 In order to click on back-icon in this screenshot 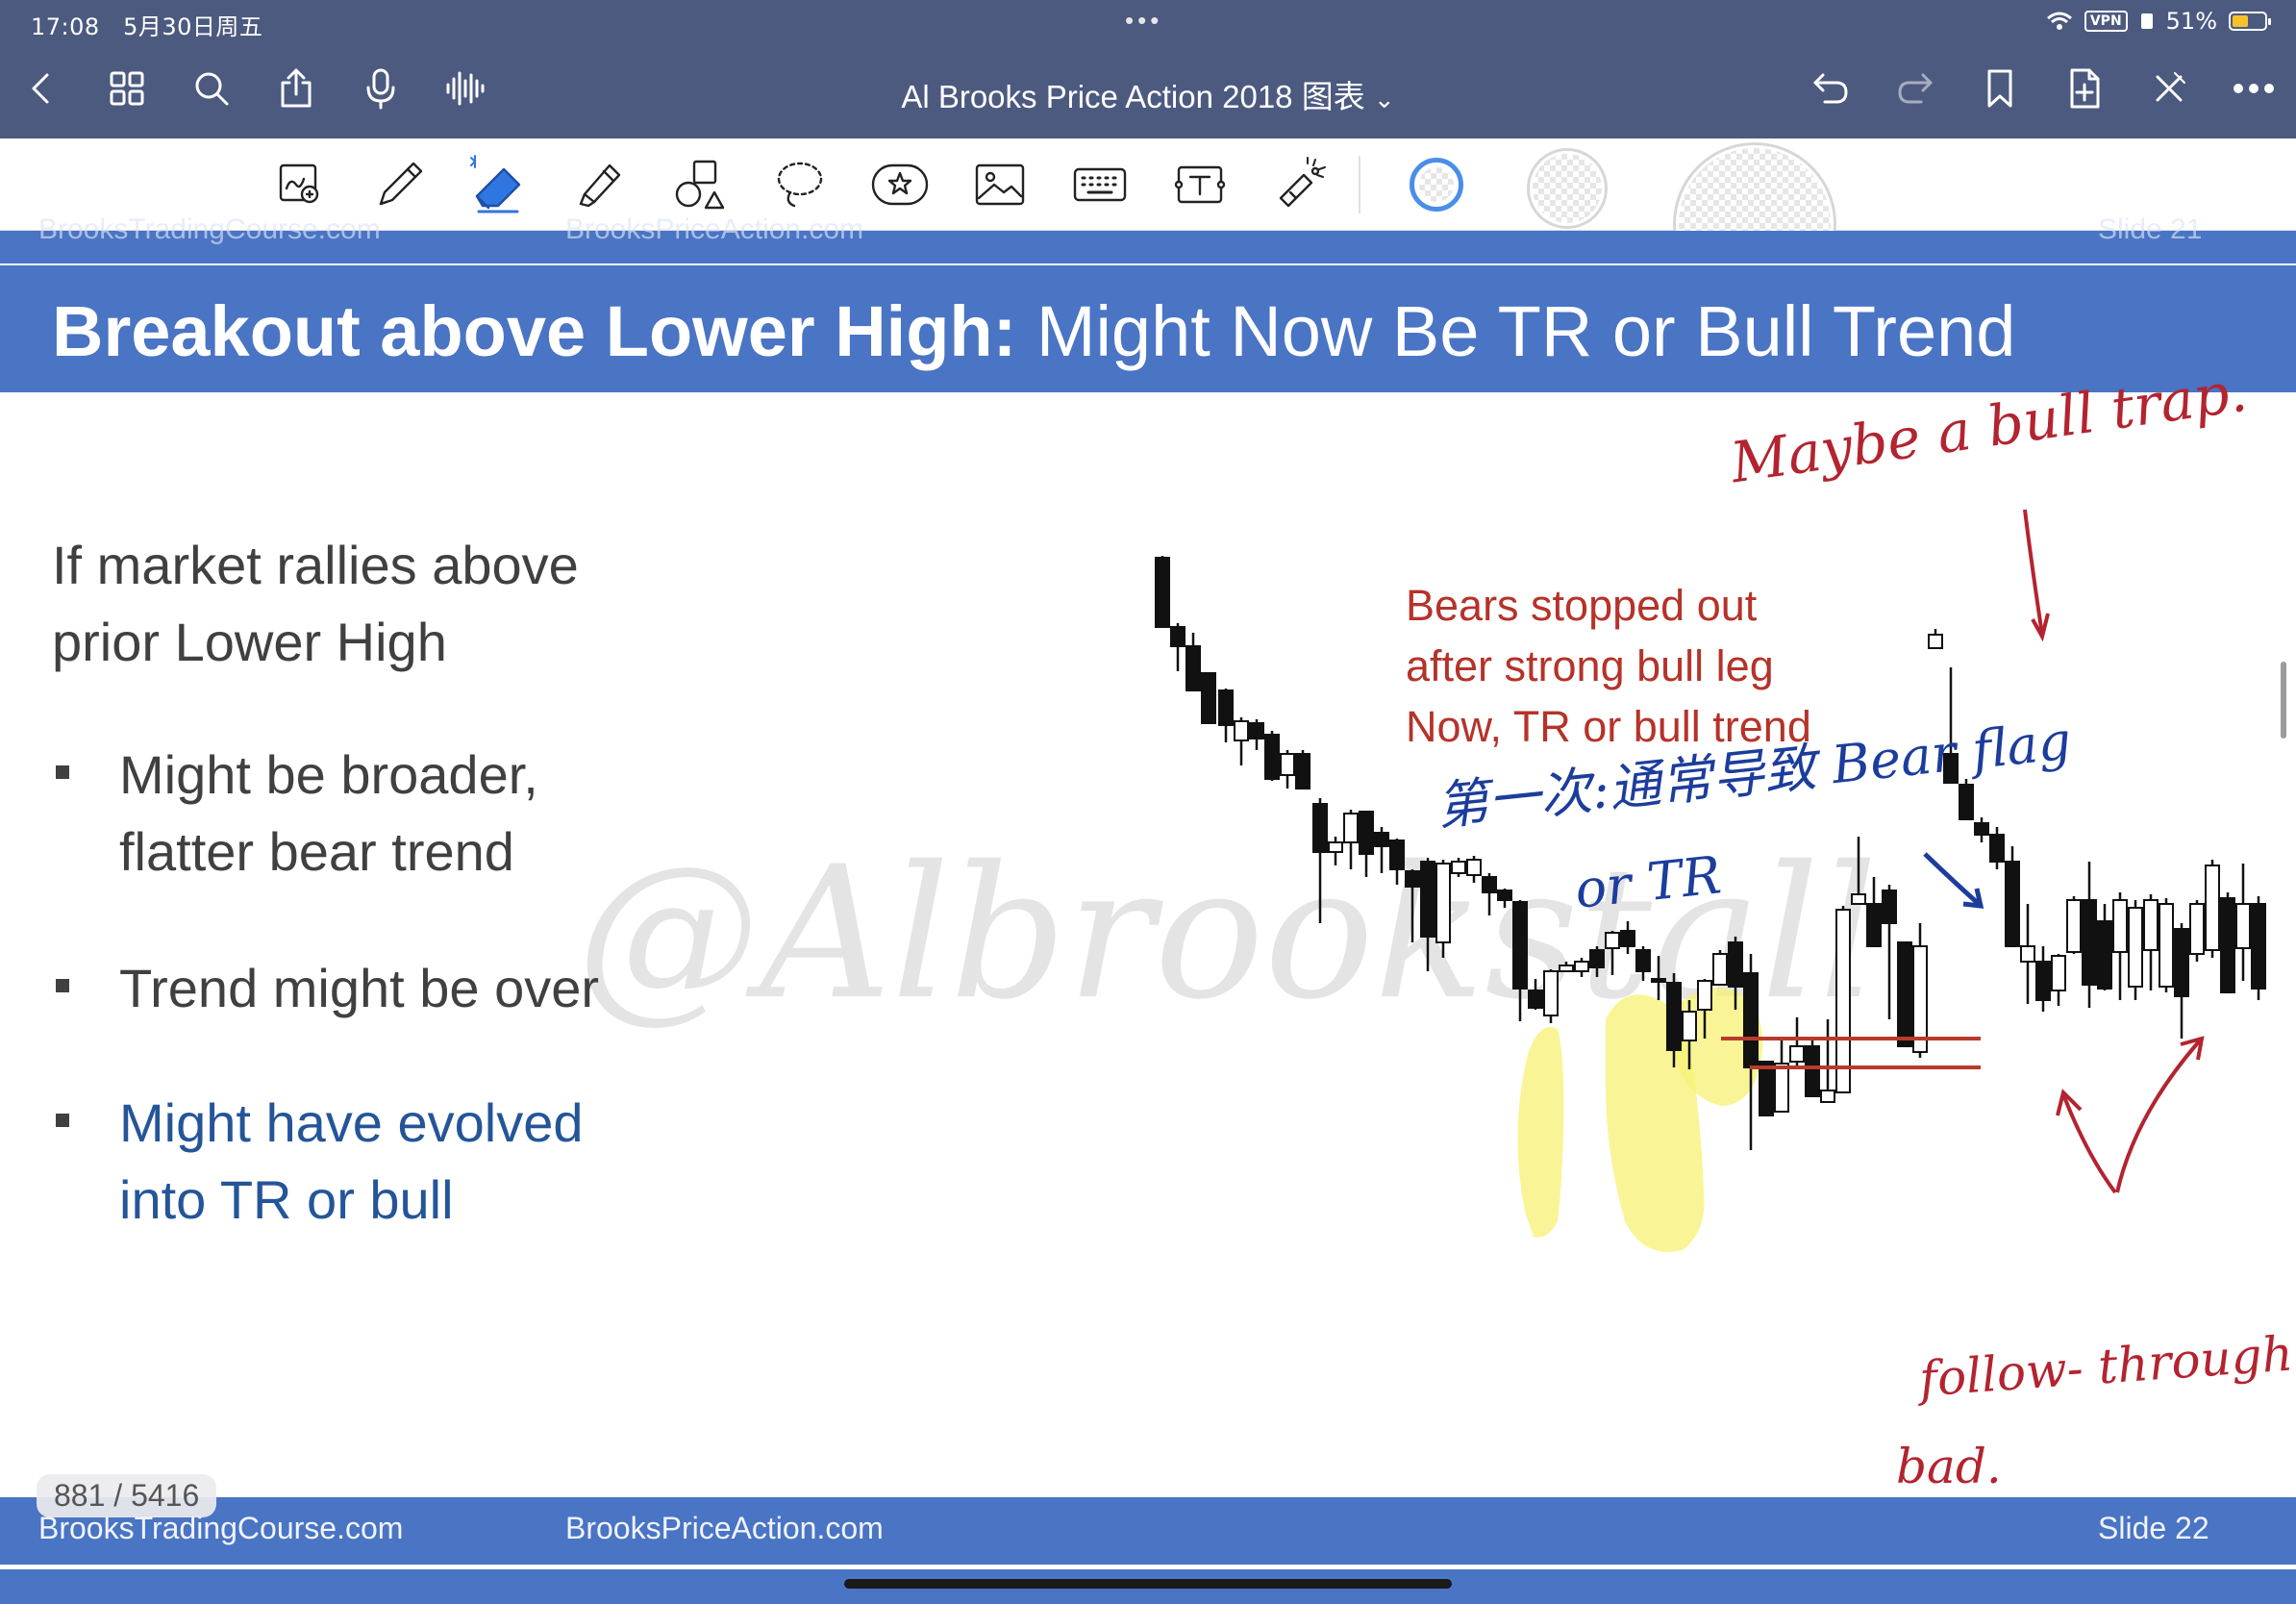, I will do `click(40, 88)`.